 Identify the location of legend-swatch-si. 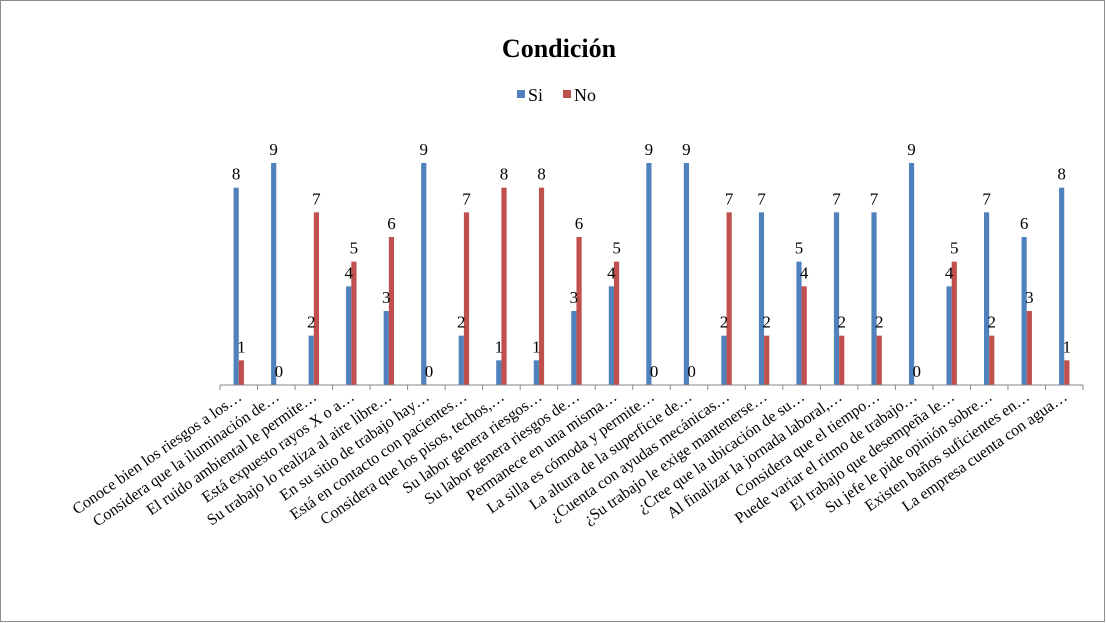
(521, 94).